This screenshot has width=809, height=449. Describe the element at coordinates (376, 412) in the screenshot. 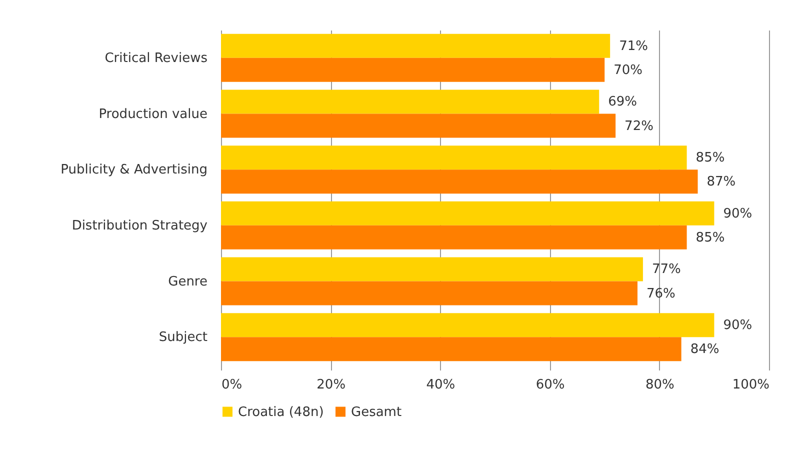

I see `legend-label: Gesamt` at that location.